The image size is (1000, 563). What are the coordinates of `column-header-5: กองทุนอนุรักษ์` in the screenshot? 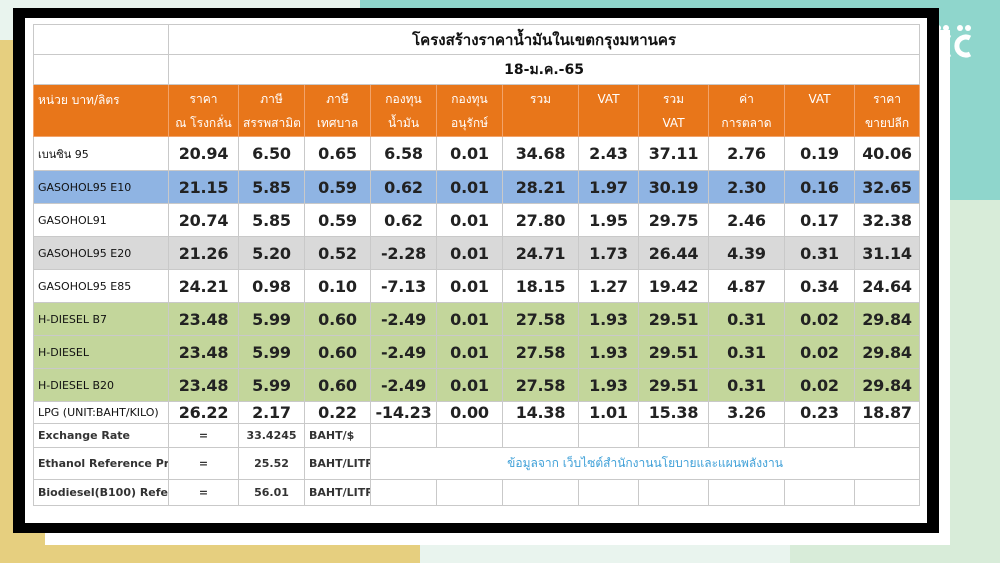 It's located at (469, 110).